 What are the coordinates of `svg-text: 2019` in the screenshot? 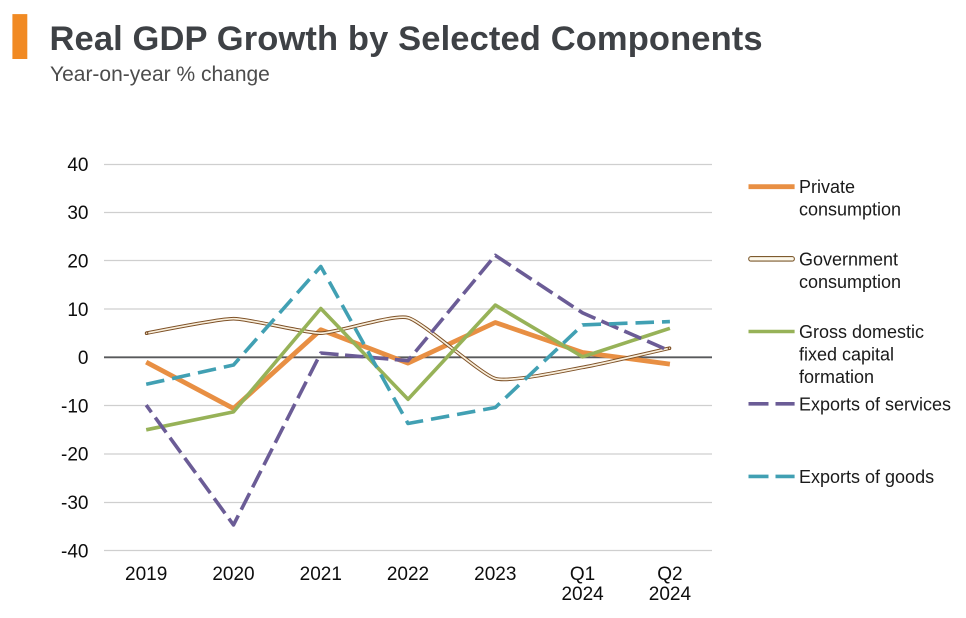 It's located at (146, 574).